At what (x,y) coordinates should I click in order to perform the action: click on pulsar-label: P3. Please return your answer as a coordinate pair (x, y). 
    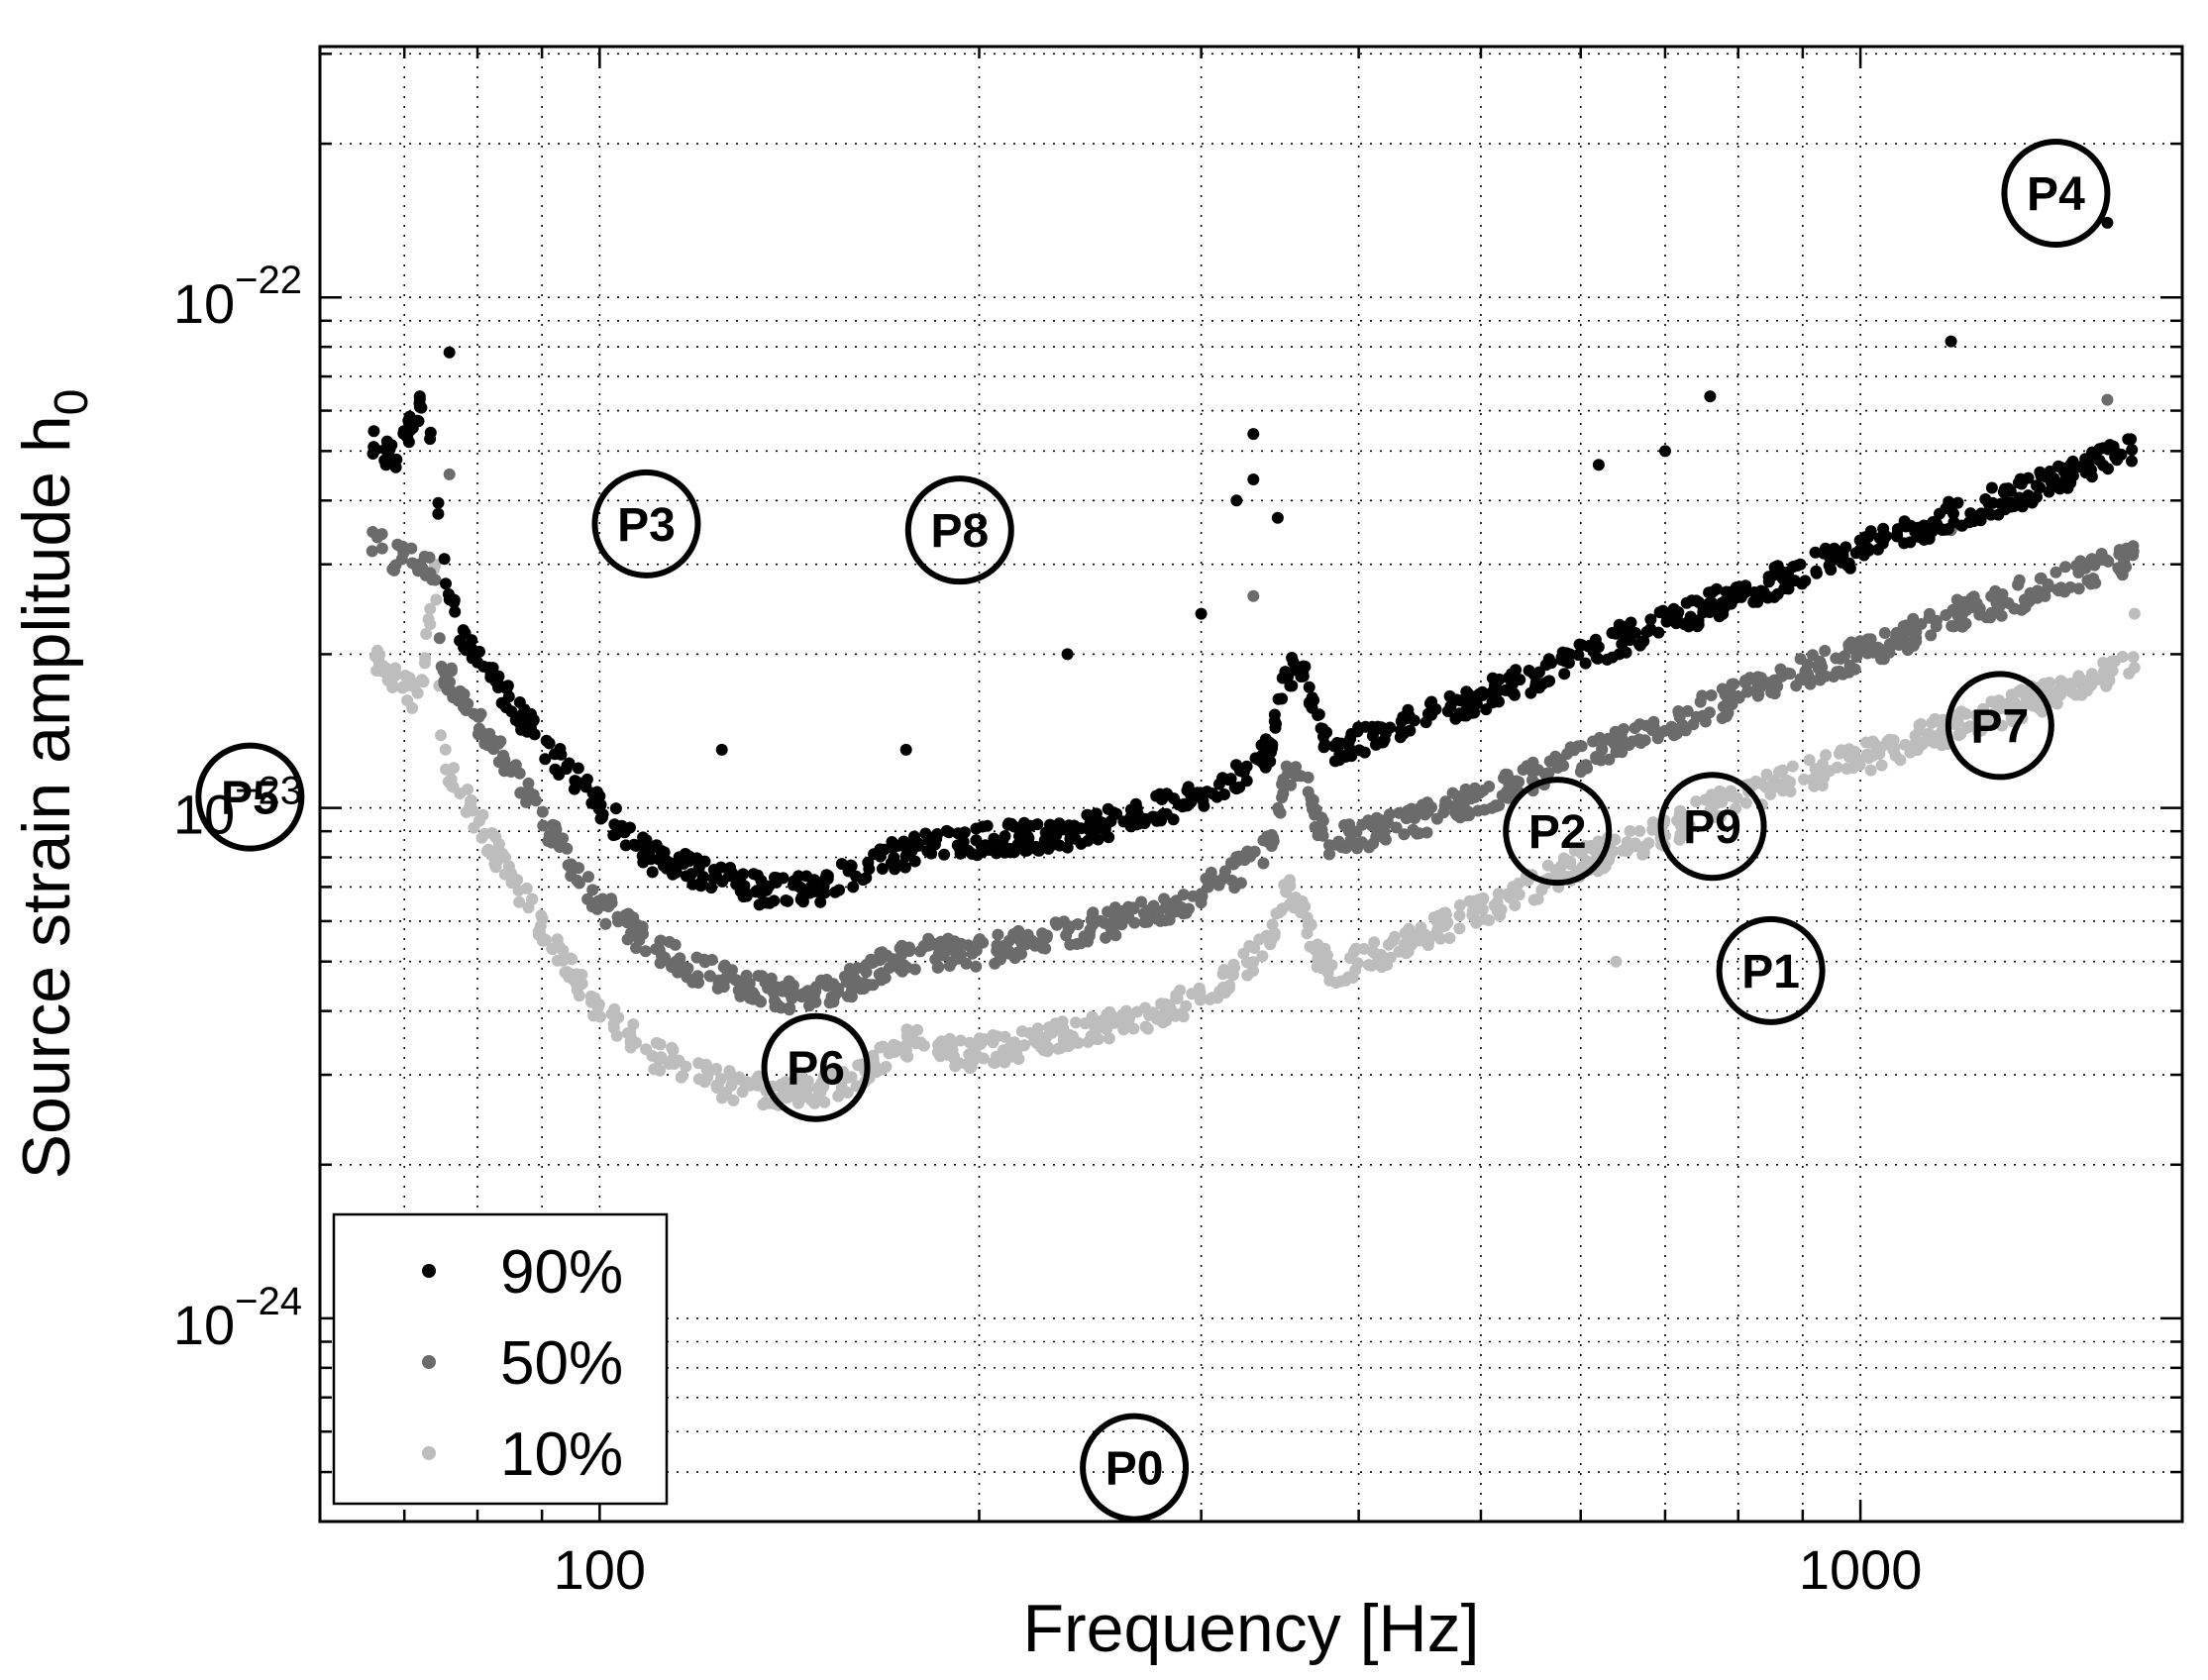
    Looking at the image, I should click on (646, 525).